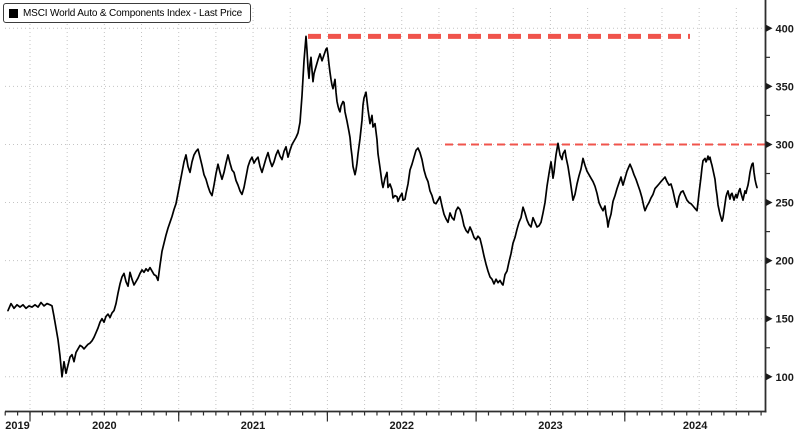 Image resolution: width=800 pixels, height=436 pixels. I want to click on x-axis-label-2022: 2022, so click(402, 426).